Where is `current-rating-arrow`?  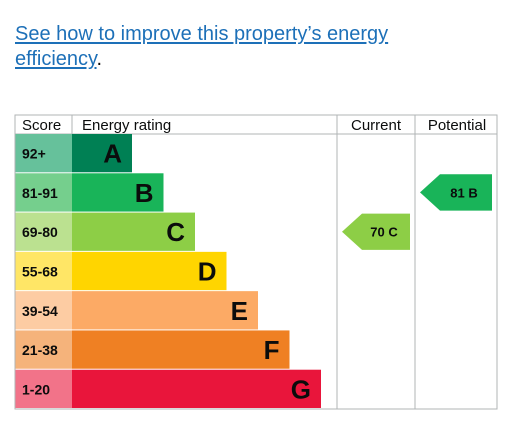 current-rating-arrow is located at coordinates (376, 231).